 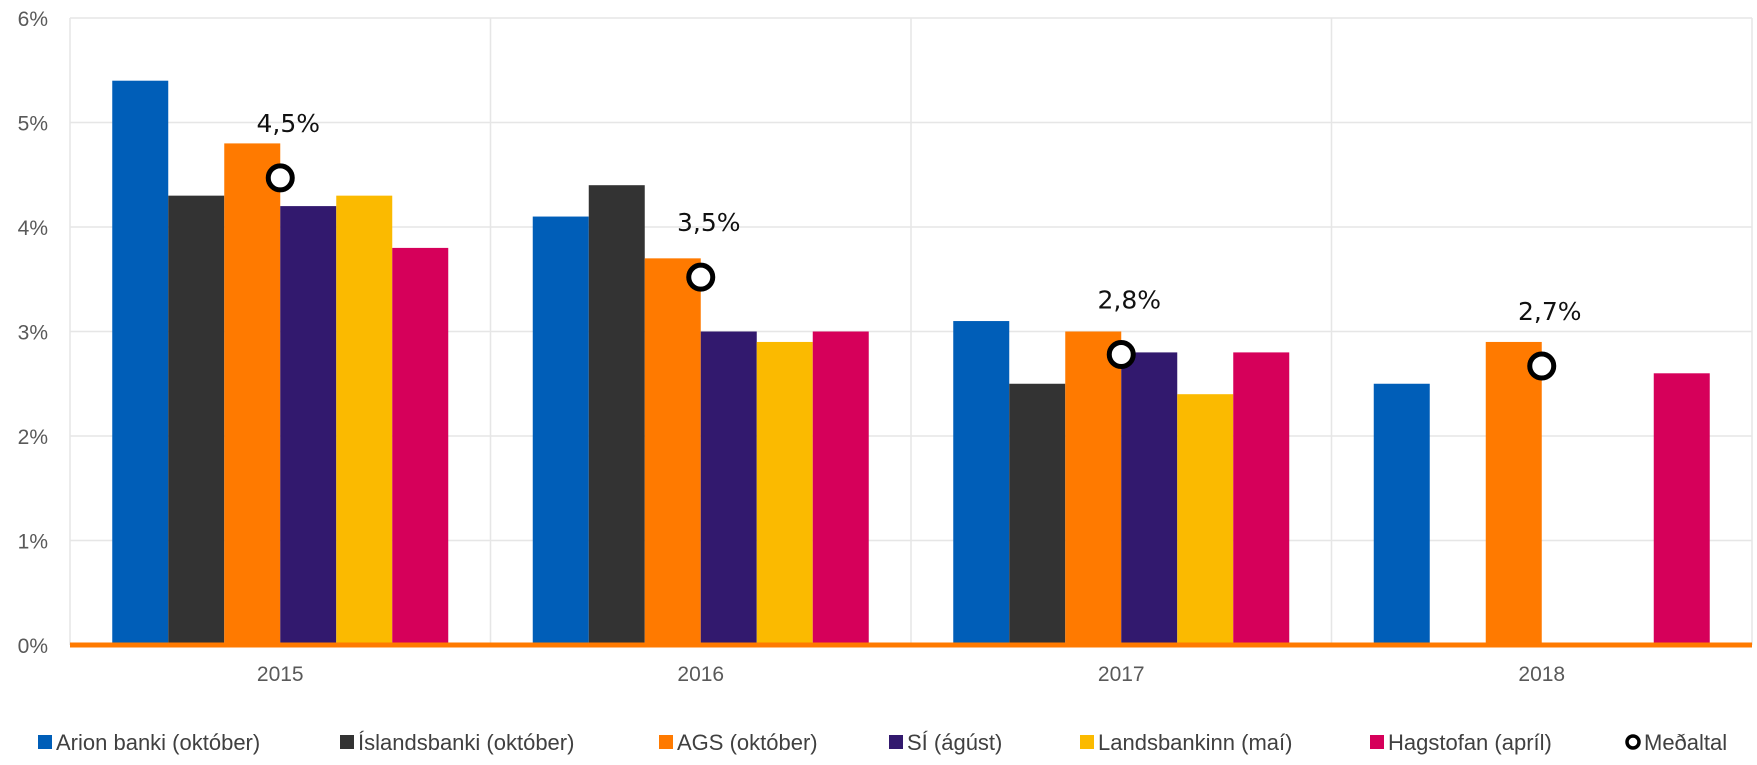 What do you see at coordinates (1470, 742) in the screenshot?
I see `legend-label: Hagstofan (apríl)` at bounding box center [1470, 742].